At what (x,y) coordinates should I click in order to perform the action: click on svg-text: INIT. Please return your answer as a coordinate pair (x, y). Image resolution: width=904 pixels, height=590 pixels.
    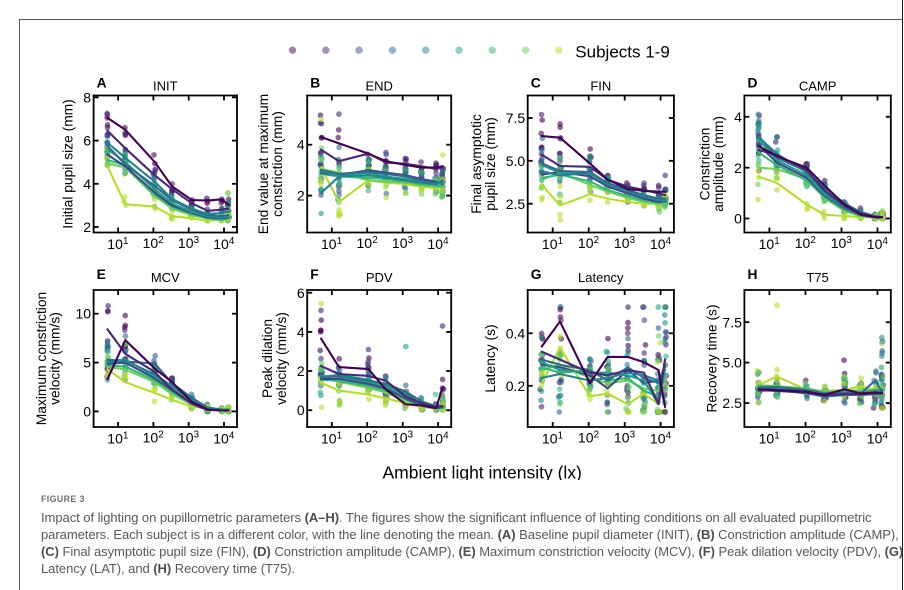
    Looking at the image, I should click on (165, 86).